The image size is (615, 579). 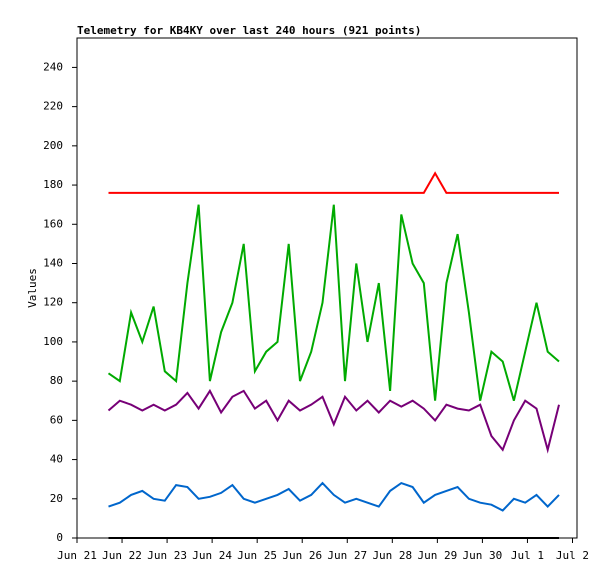 What do you see at coordinates (302, 555) in the screenshot?
I see `x-tick-label: Jun 26` at bounding box center [302, 555].